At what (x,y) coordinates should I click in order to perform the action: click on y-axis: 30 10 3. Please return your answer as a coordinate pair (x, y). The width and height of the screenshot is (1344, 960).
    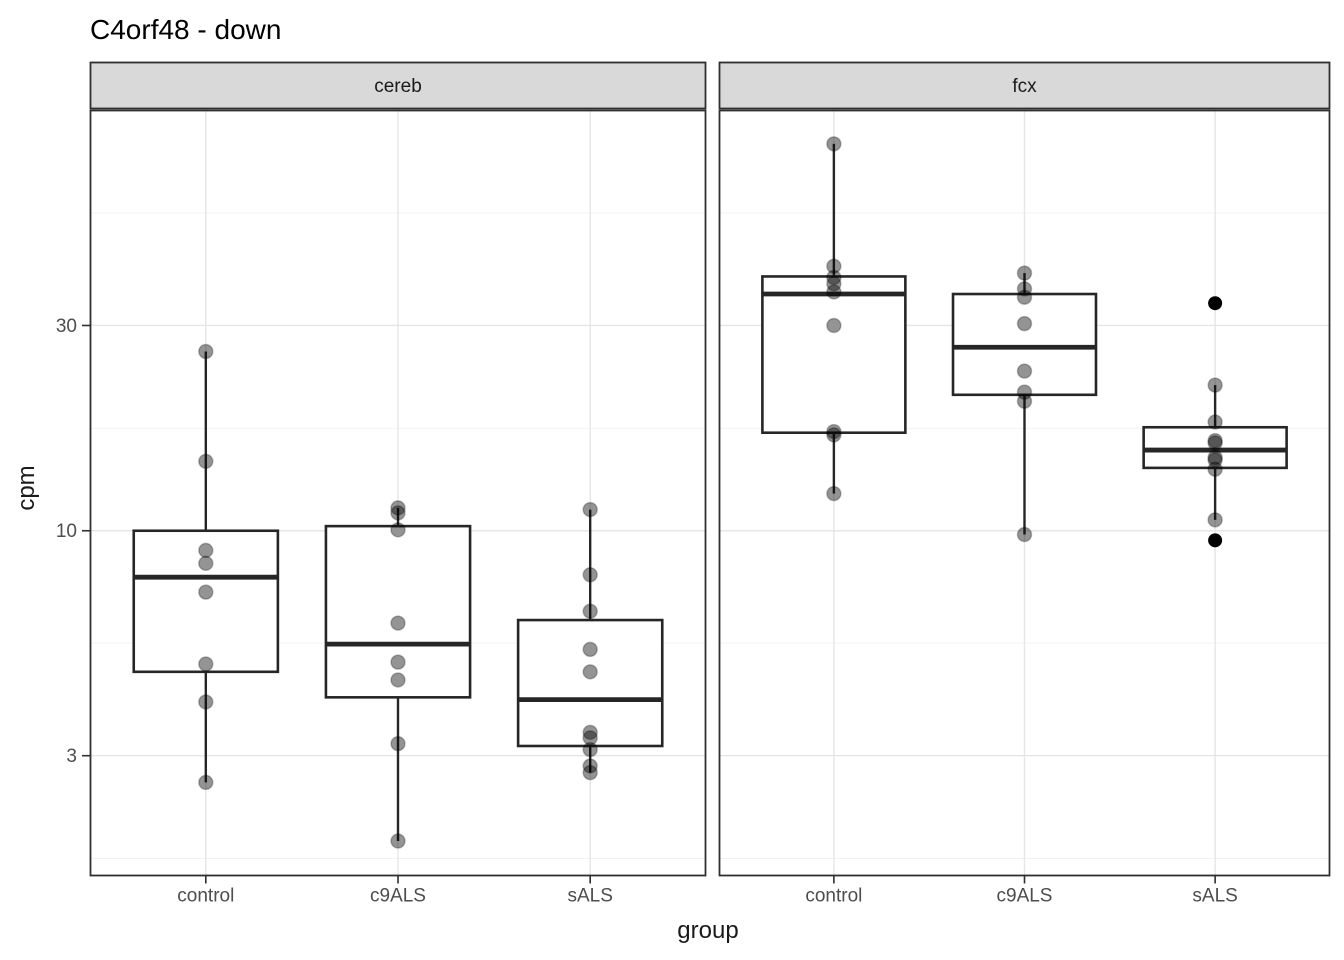
    Looking at the image, I should click on (73, 541).